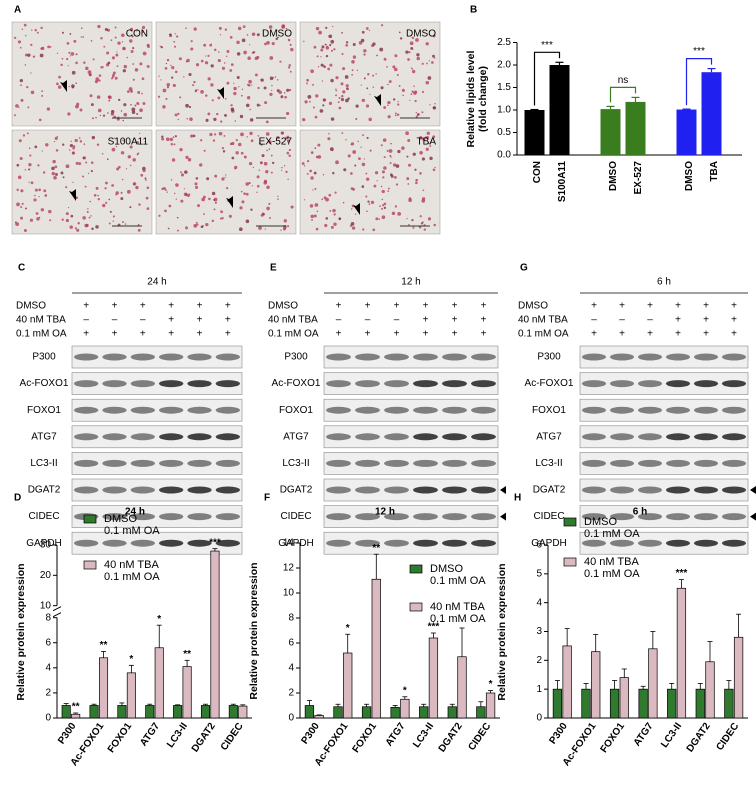 This screenshot has width=756, height=805. I want to click on significance-label: ***, so click(699, 51).